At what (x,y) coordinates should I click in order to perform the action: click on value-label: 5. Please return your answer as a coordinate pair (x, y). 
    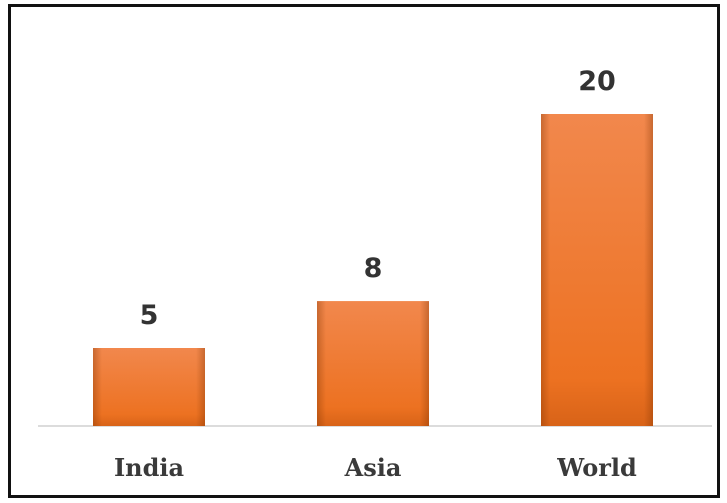
    Looking at the image, I should click on (149, 315).